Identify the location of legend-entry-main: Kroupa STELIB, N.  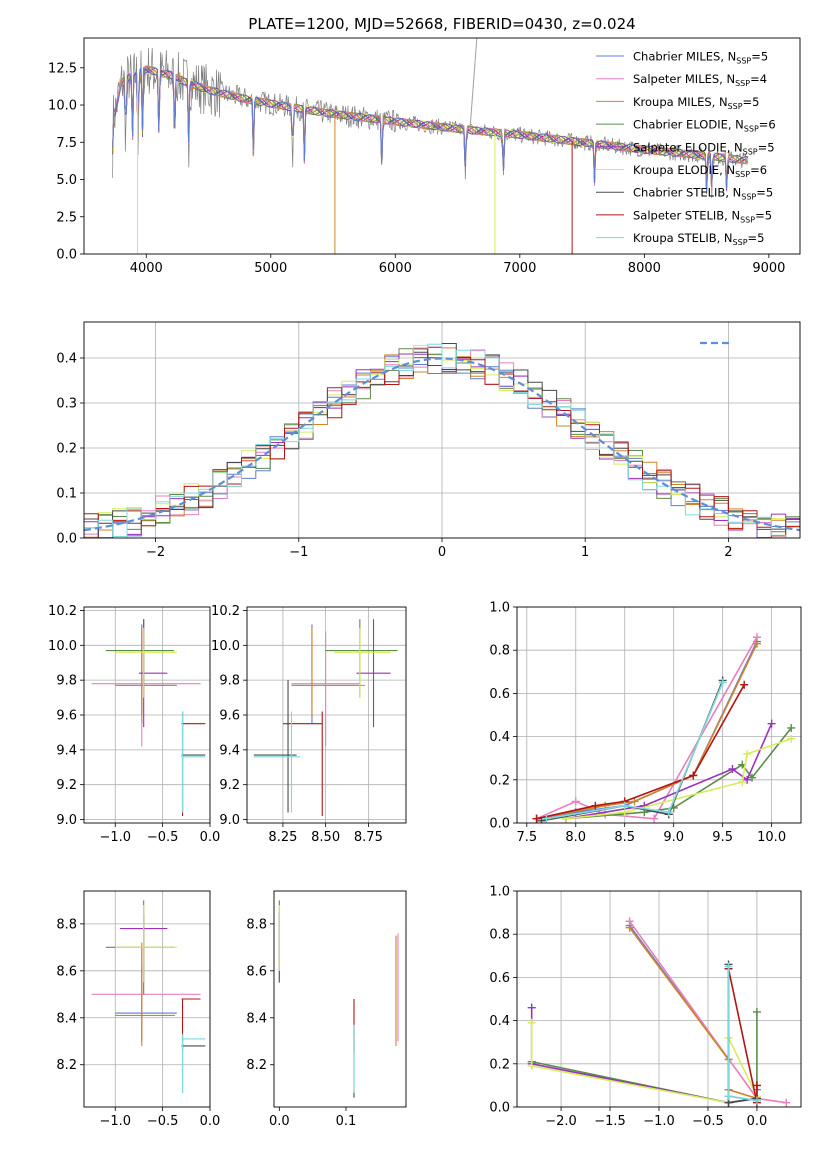
(683, 238).